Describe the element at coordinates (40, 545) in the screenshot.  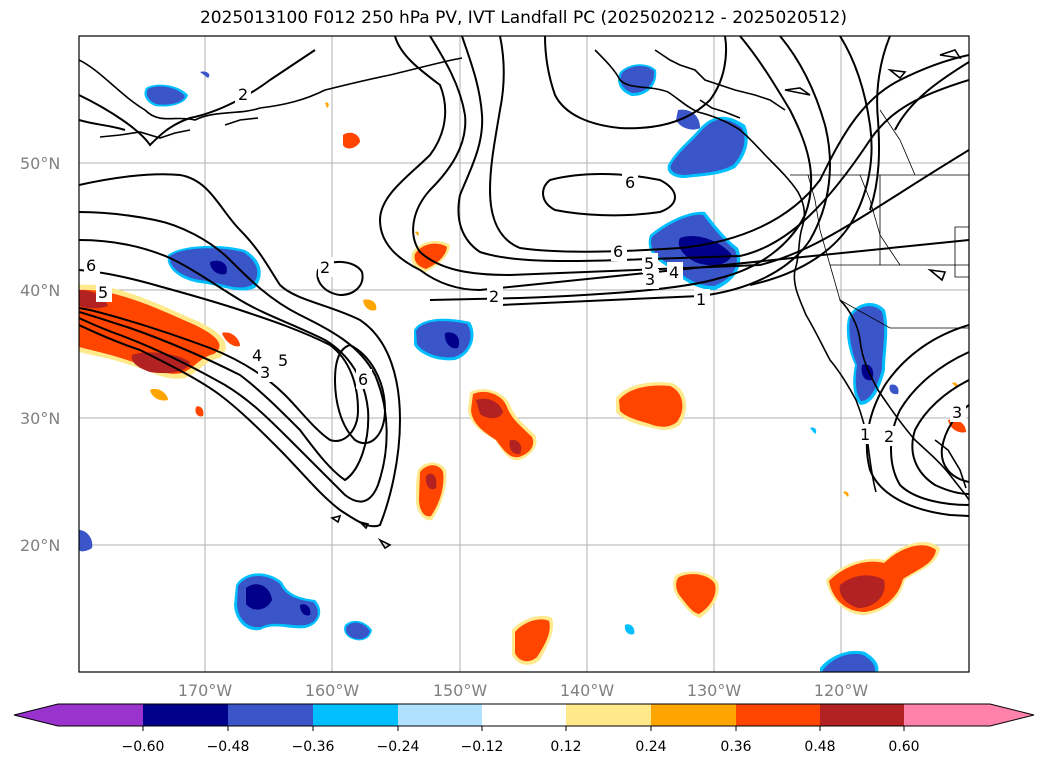
I see `lat-label: 20°N` at that location.